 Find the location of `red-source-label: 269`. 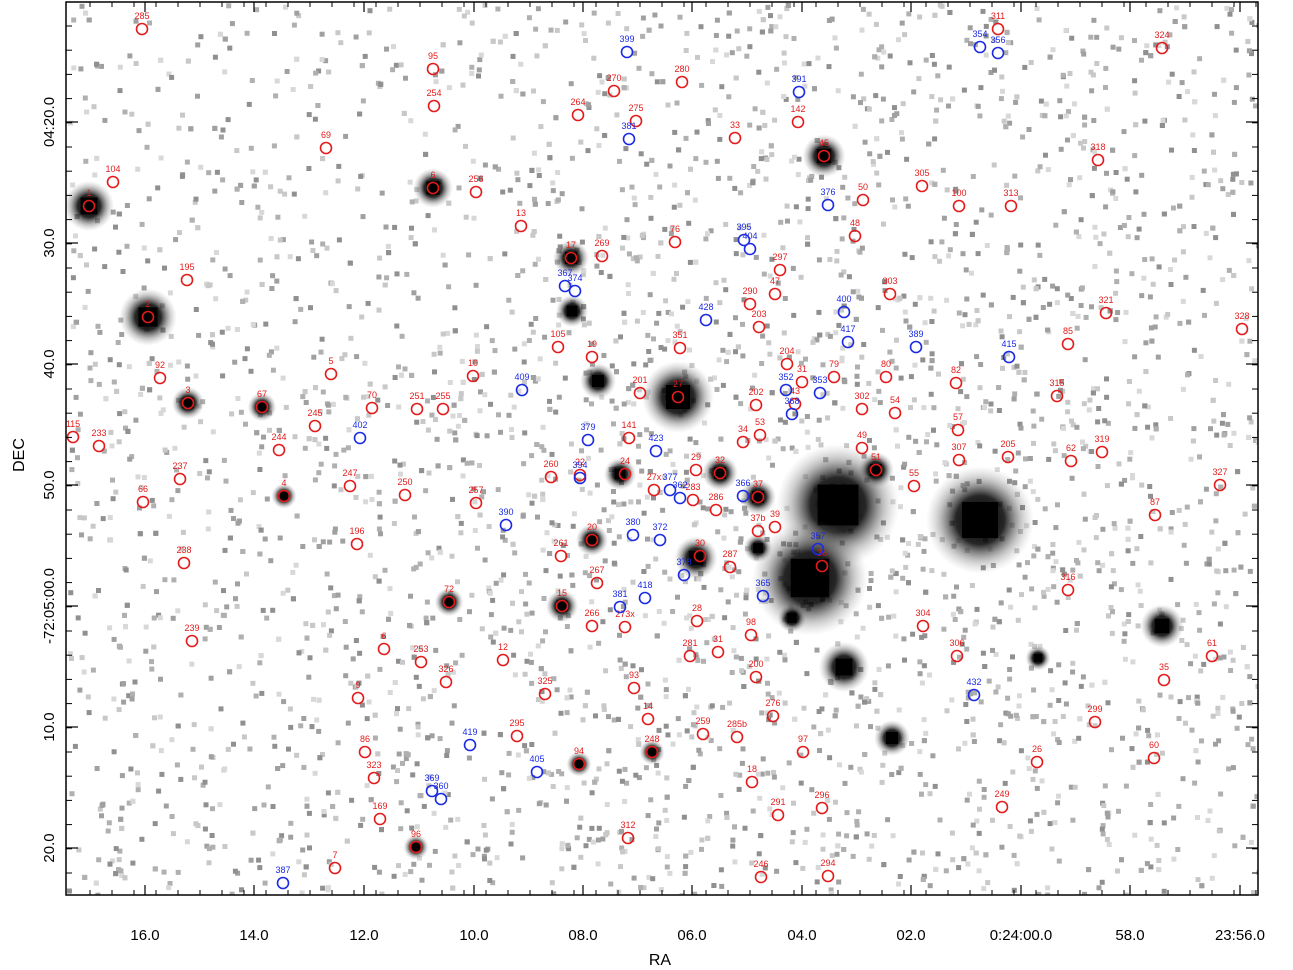

red-source-label: 269 is located at coordinates (601, 243).